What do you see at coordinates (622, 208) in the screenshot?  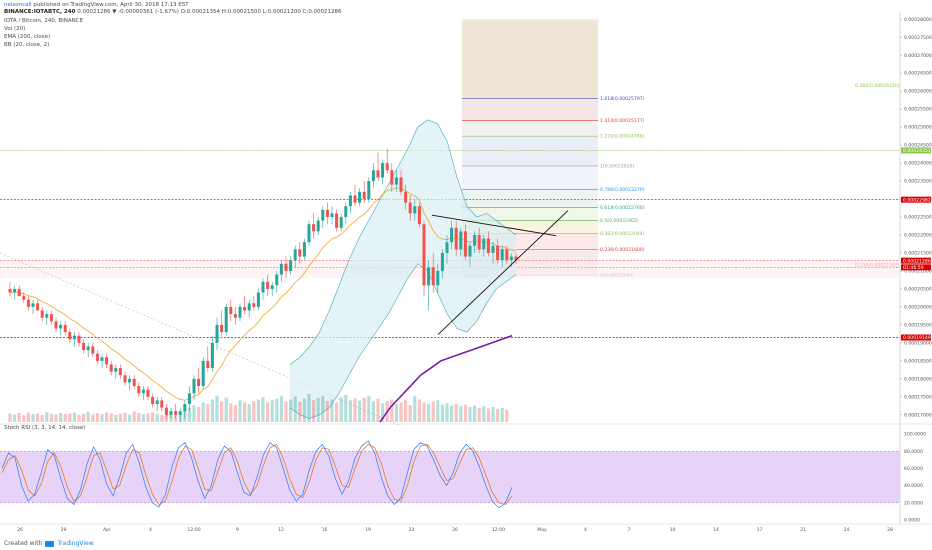 I see `fib-label: 0.618(0.00022760)` at bounding box center [622, 208].